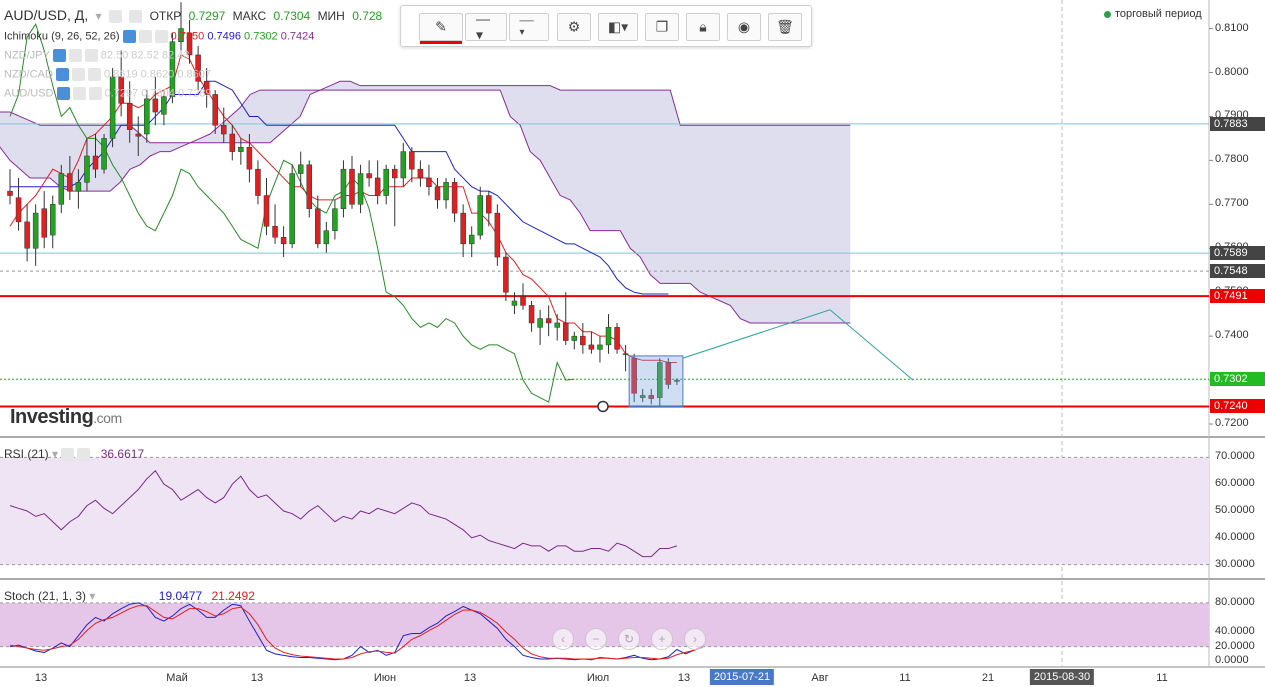 This screenshot has width=1265, height=687. What do you see at coordinates (63, 36) in the screenshot?
I see `indicator-name: Ichimoku (9, 26, 52, 26)` at bounding box center [63, 36].